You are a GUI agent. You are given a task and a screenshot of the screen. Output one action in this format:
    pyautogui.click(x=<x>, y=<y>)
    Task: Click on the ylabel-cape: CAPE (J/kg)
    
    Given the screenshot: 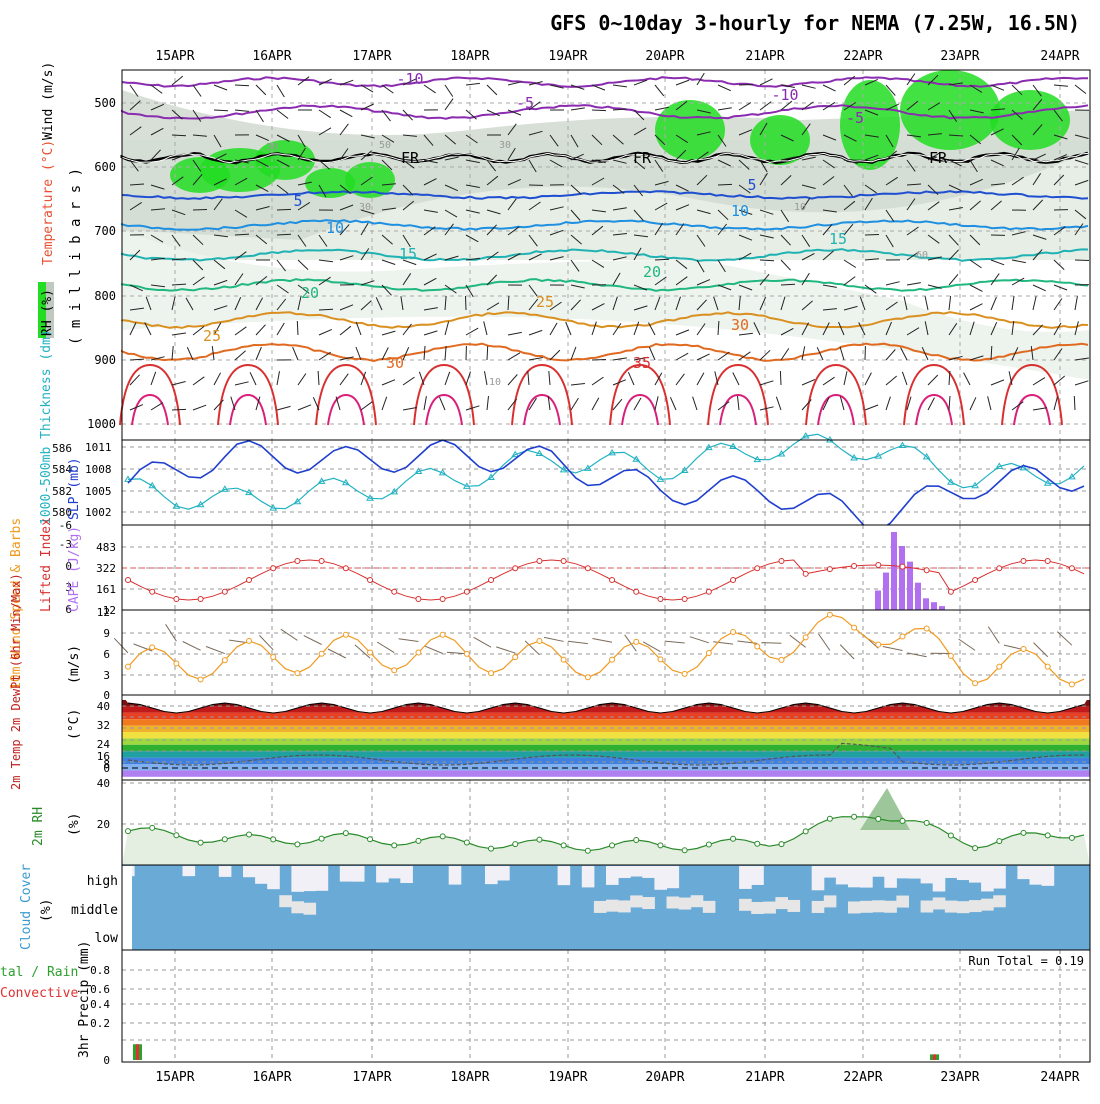 What is the action you would take?
    pyautogui.click(x=74, y=569)
    